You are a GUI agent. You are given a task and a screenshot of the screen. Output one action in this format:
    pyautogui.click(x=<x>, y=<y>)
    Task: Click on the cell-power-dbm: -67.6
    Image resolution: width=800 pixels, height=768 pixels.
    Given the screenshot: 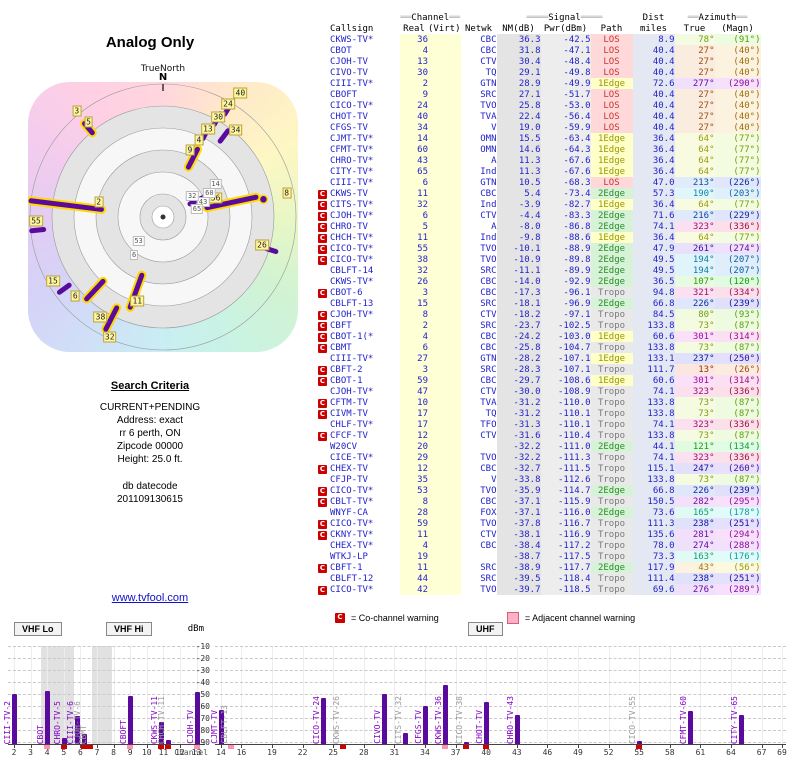 What is the action you would take?
    pyautogui.click(x=565, y=160)
    